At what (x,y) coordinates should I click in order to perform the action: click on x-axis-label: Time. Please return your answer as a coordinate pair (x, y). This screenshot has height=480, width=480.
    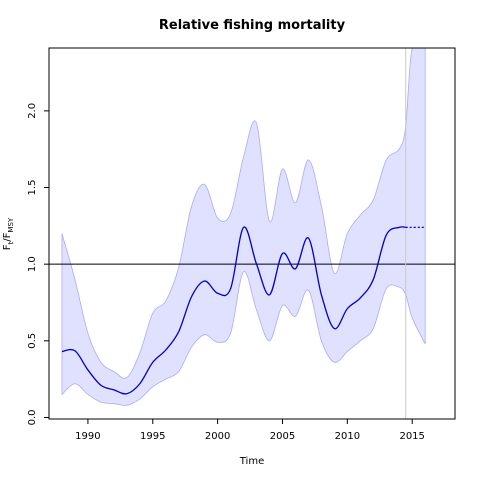
    Looking at the image, I should click on (251, 461).